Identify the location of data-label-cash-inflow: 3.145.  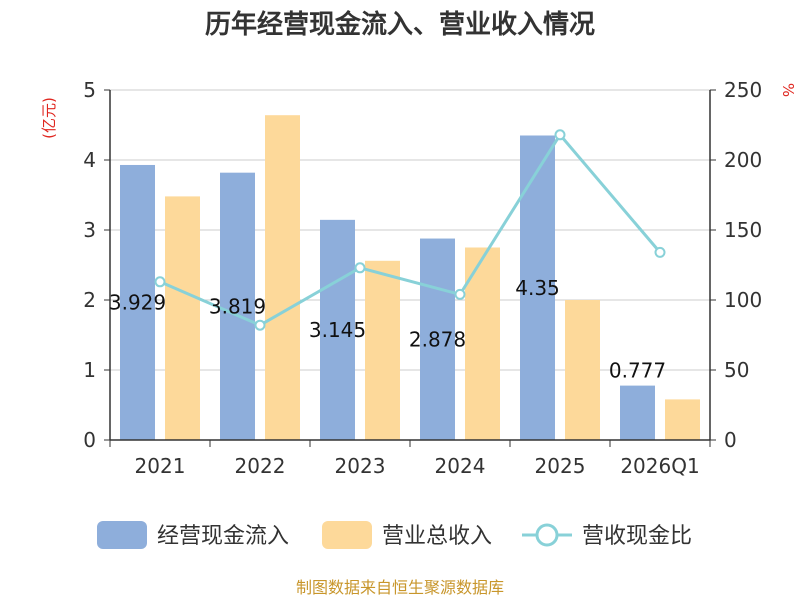
(337, 330).